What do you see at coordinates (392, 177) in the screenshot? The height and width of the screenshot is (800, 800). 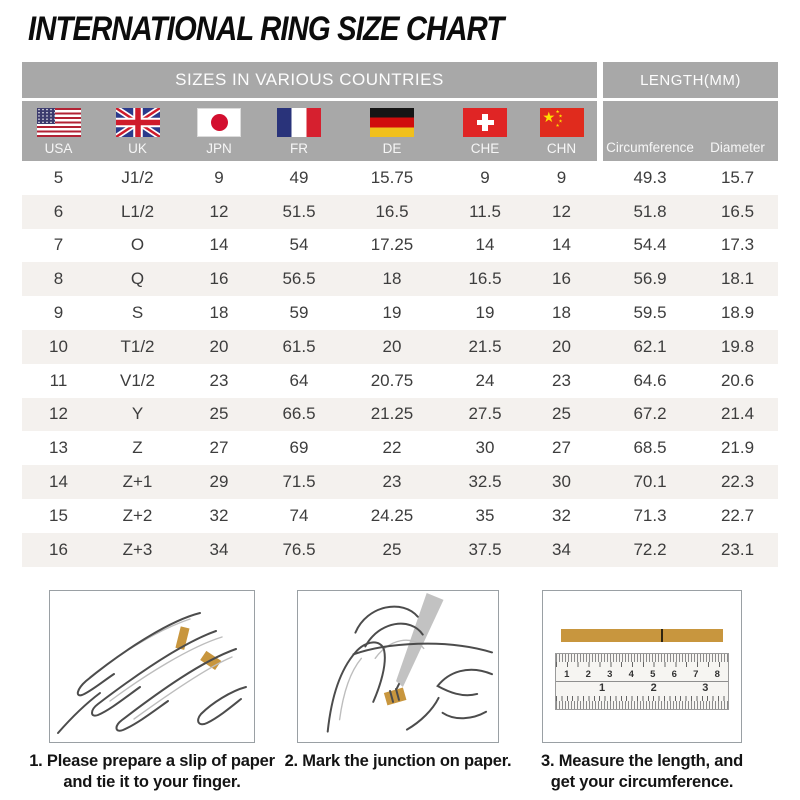 I see `cell: 15.75` at bounding box center [392, 177].